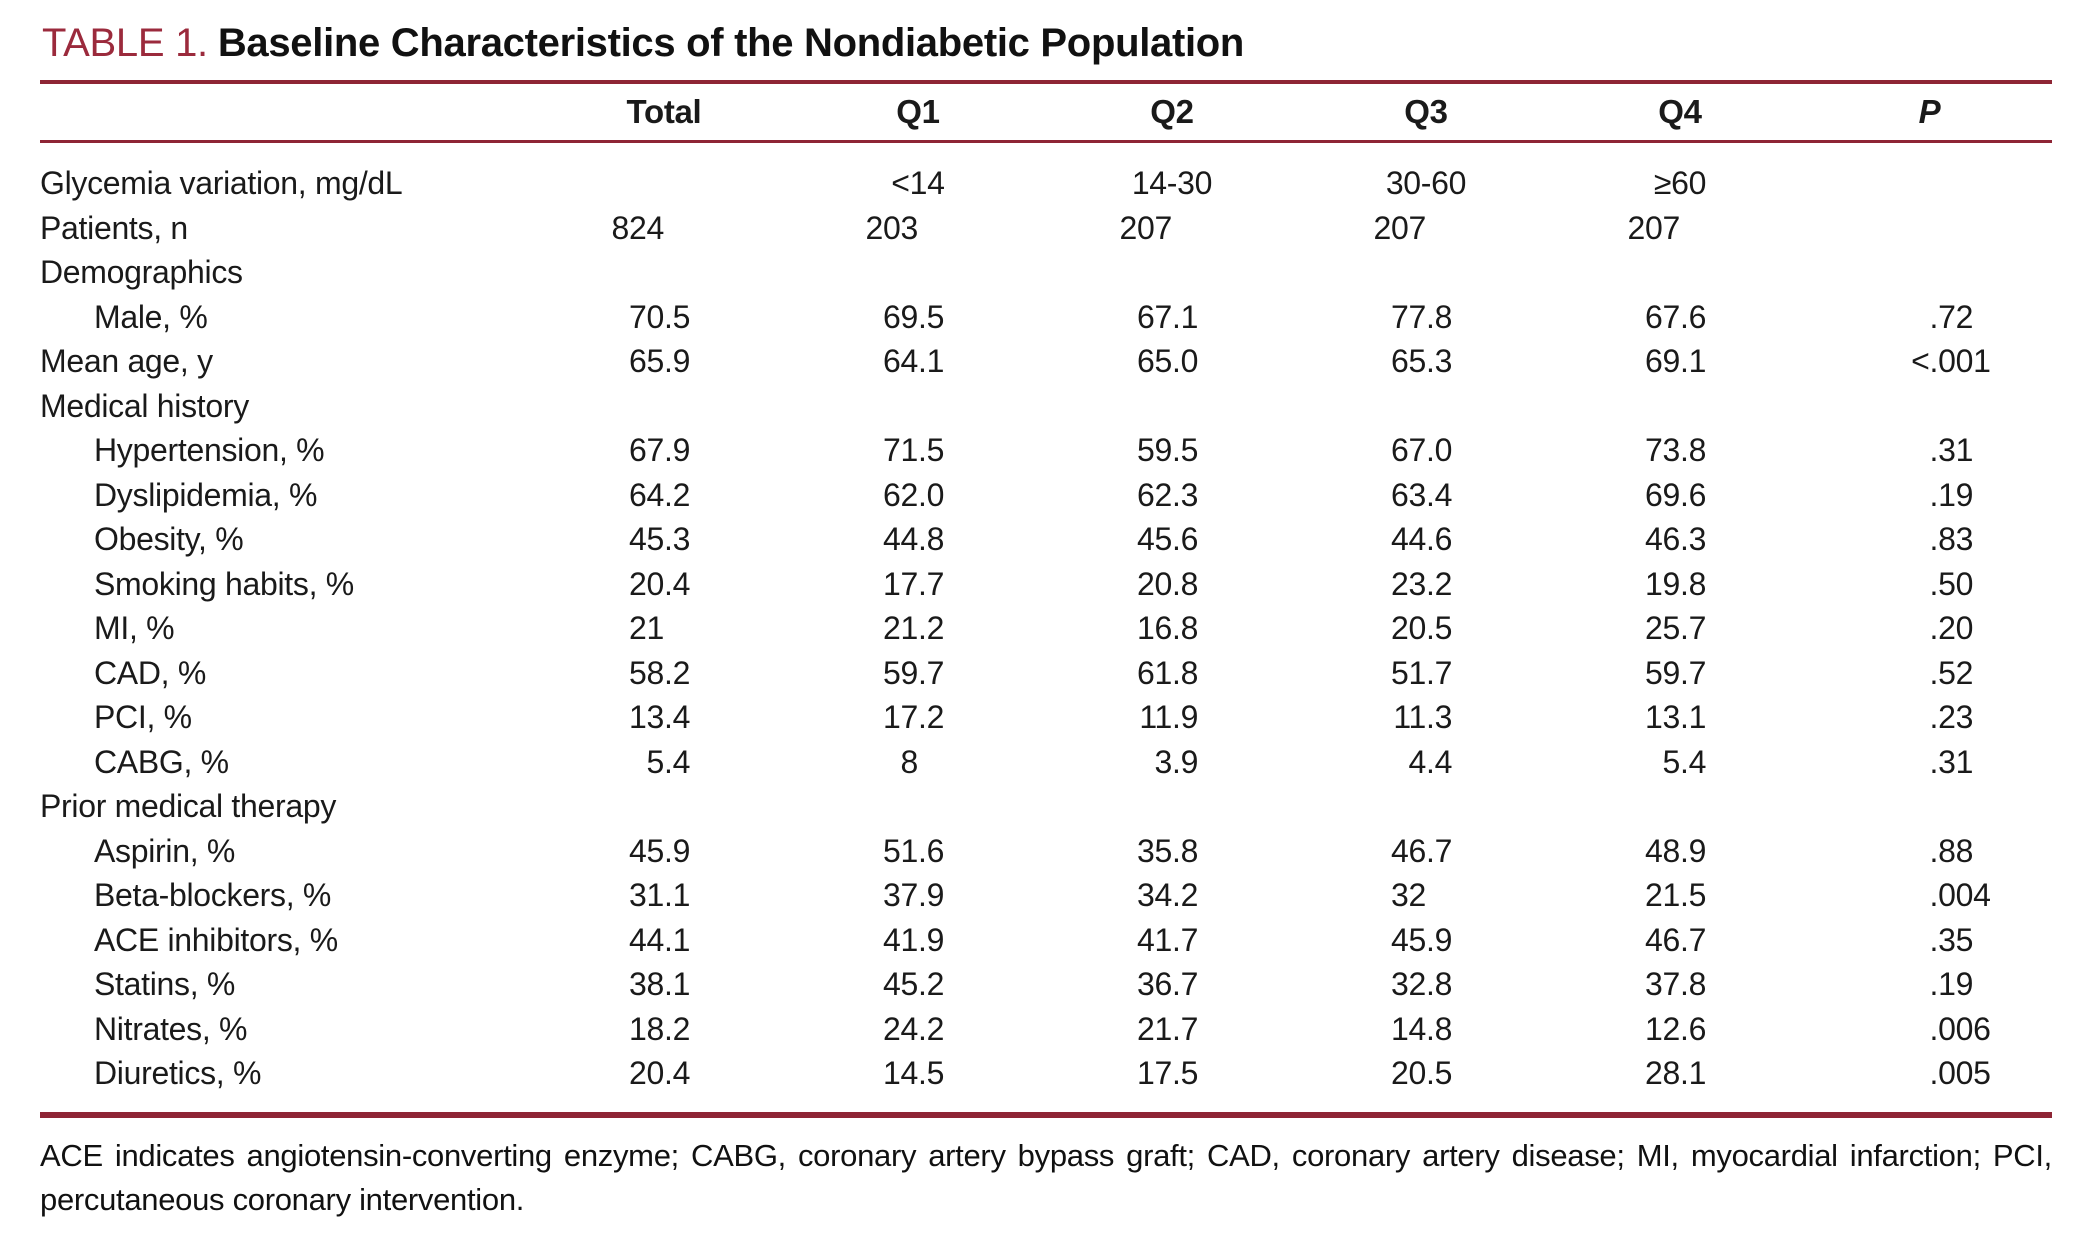 Image resolution: width=2075 pixels, height=1233 pixels. Describe the element at coordinates (1960, 1028) in the screenshot. I see `value-cell: .006` at that location.